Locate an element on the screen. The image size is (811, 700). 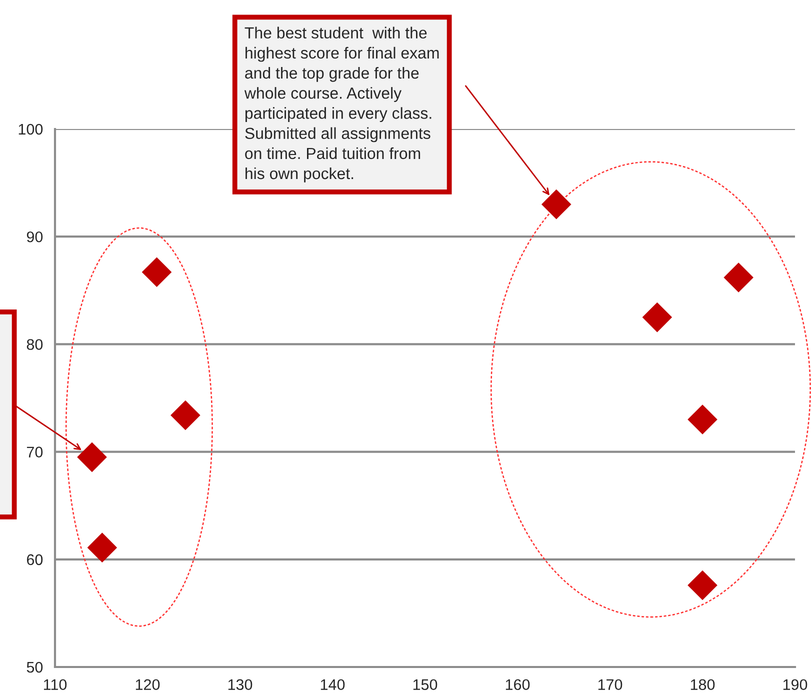
y-tick-label: 100 is located at coordinates (30, 129).